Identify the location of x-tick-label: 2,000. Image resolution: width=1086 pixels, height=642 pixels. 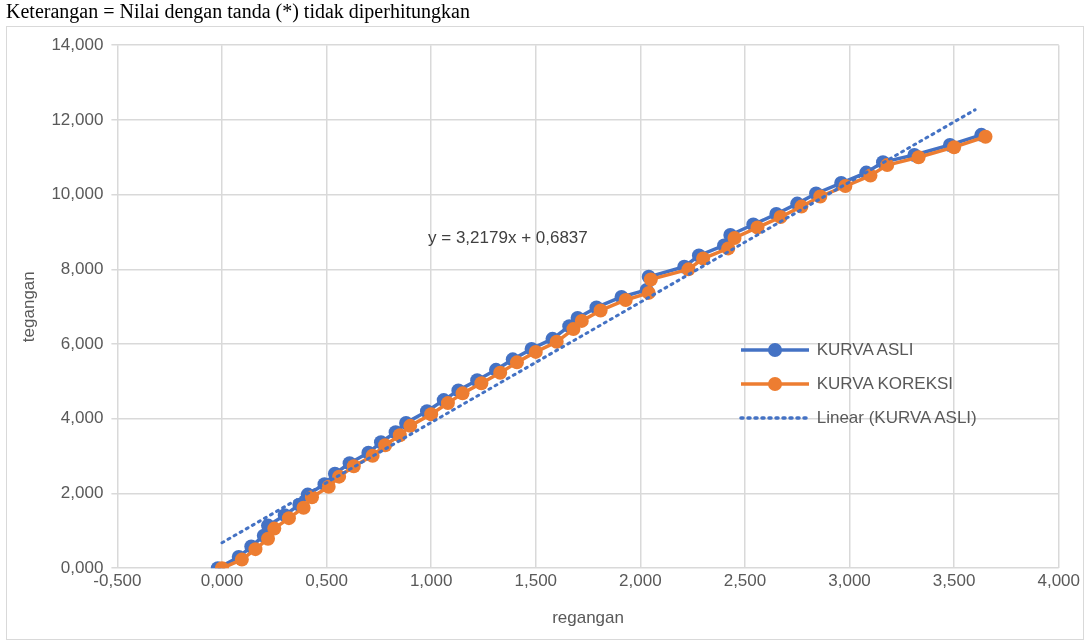
(640, 581).